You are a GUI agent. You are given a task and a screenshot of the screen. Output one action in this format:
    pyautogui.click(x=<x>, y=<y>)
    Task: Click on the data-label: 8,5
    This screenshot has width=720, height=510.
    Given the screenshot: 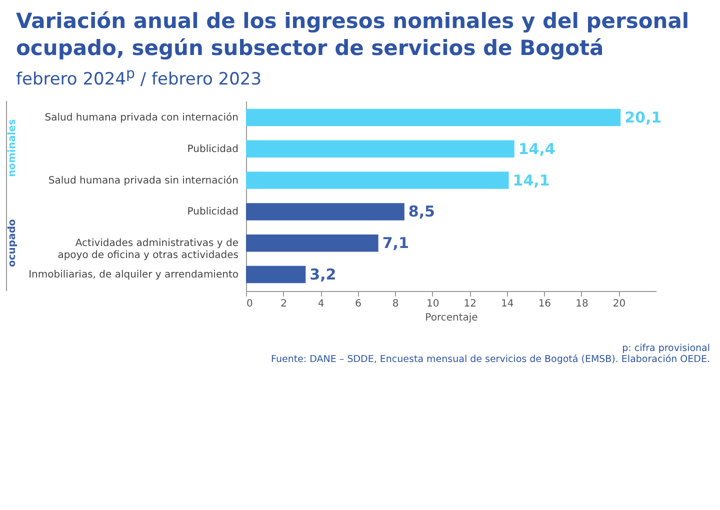 What is the action you would take?
    pyautogui.click(x=421, y=211)
    